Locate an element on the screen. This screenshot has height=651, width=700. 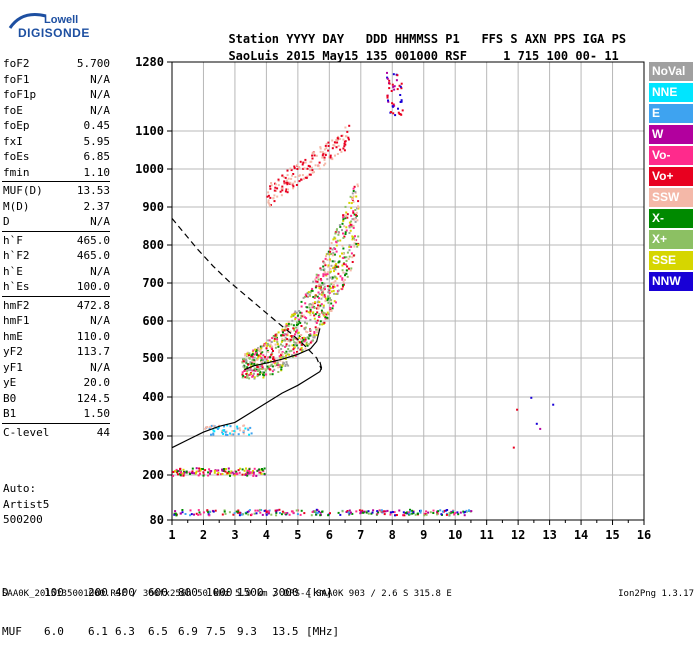
y-tick-label: 800 is located at coordinates (153, 245).